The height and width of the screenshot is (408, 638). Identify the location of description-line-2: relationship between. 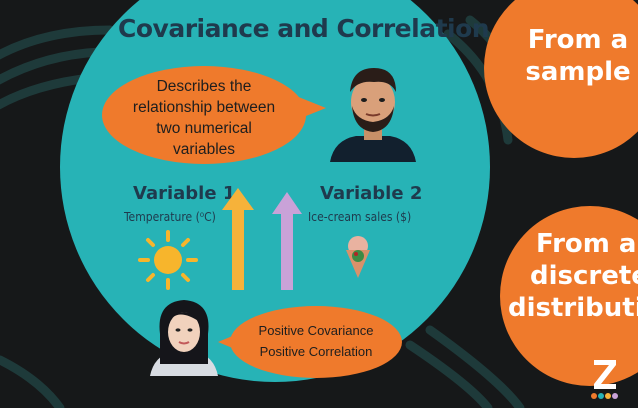
(204, 107).